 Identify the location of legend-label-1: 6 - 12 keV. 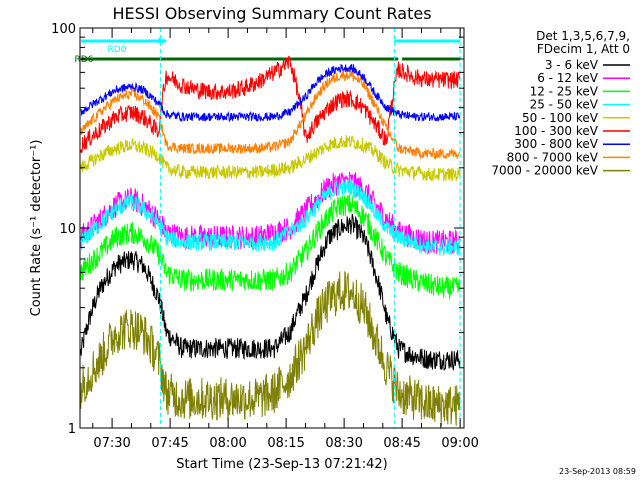
(568, 78).